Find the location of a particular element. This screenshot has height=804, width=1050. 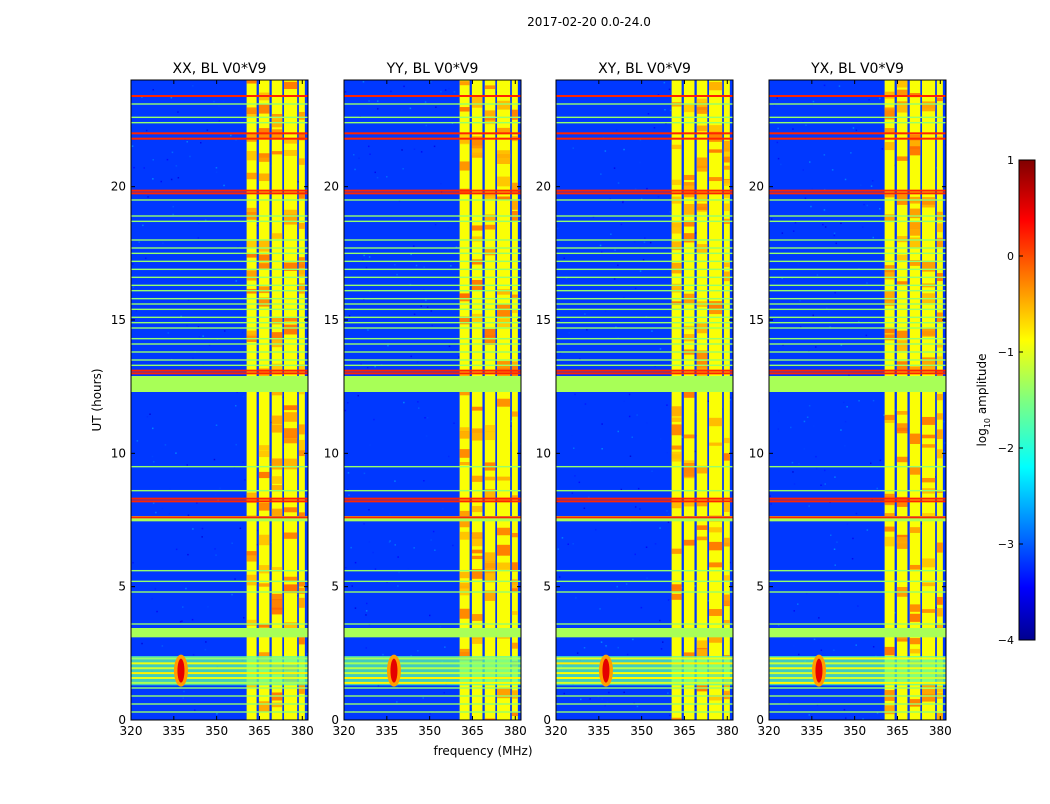

panel-title: XY, BL V0*V9 is located at coordinates (644, 69).